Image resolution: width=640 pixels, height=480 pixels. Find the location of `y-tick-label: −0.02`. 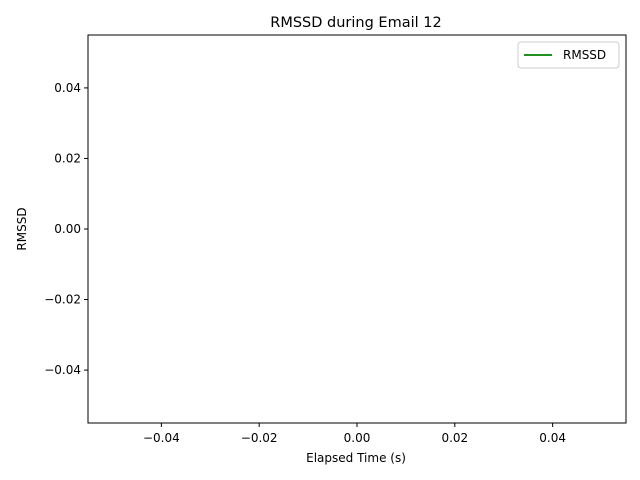

y-tick-label: −0.02 is located at coordinates (62, 300).